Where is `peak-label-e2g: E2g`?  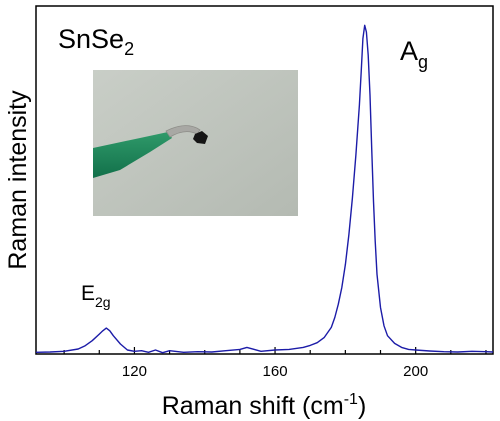
peak-label-e2g: E2g is located at coordinates (96, 296).